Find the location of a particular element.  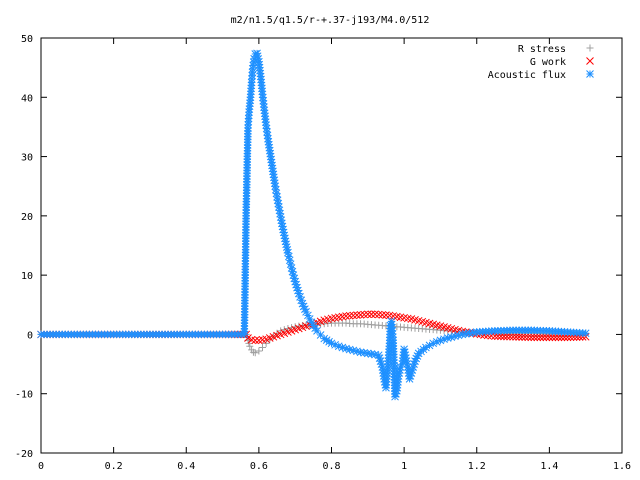

y-tick-label: 0 is located at coordinates (30, 335).